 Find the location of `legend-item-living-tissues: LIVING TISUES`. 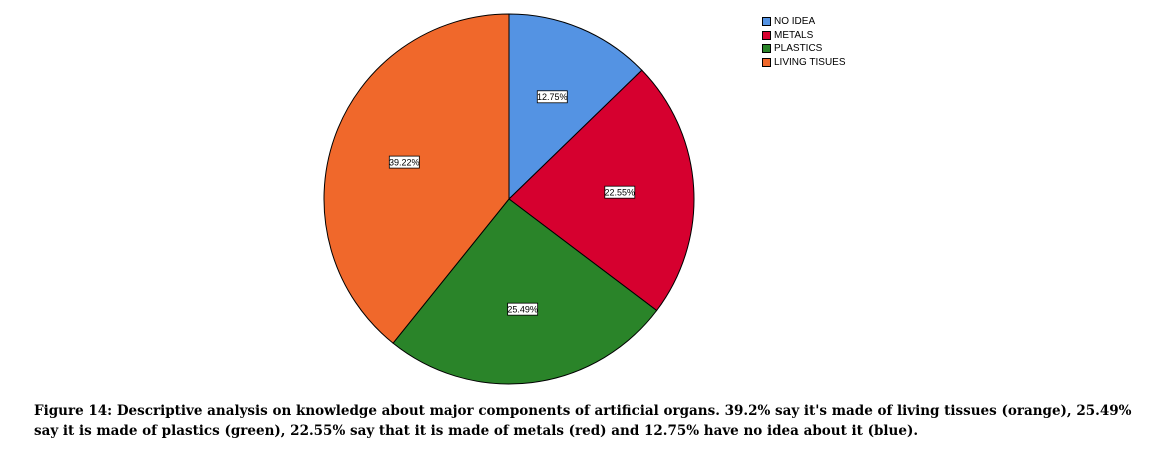

legend-item-living-tissues: LIVING TISUES is located at coordinates (804, 63).